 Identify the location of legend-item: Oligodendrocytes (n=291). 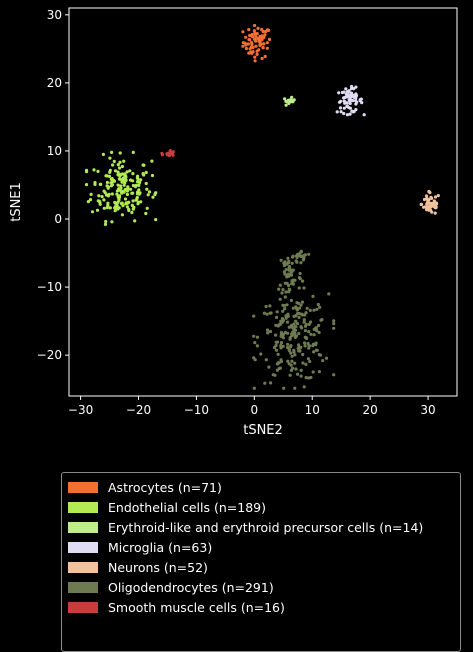
(261, 587).